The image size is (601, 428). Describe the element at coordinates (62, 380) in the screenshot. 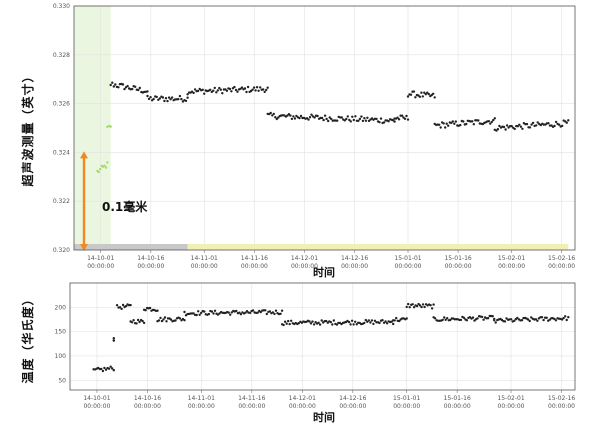

I see `y-tick-label: 50` at that location.